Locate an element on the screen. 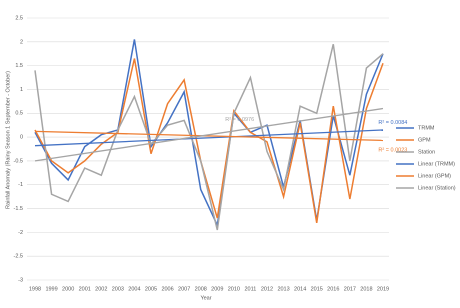 The height and width of the screenshot is (308, 460). y-tick-label: 1.5 is located at coordinates (19, 66).